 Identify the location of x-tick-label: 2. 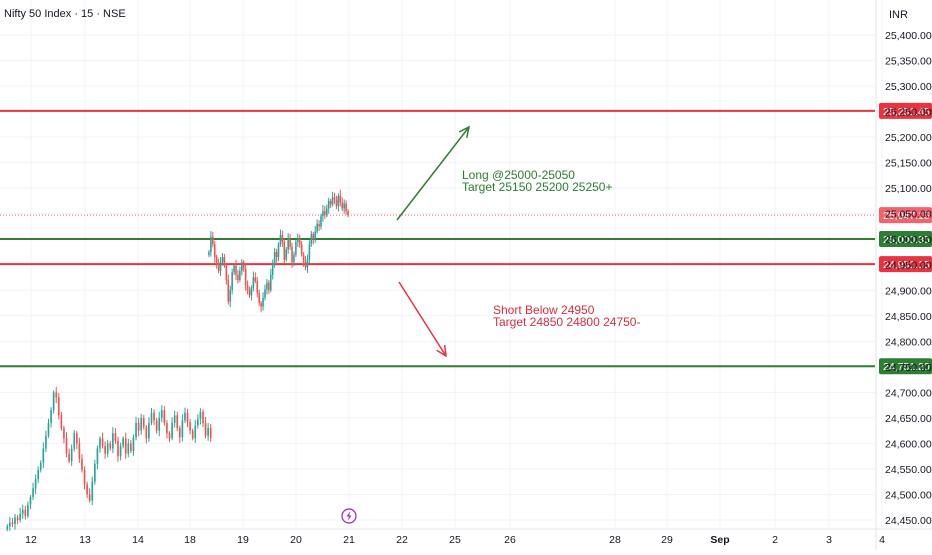
(775, 540).